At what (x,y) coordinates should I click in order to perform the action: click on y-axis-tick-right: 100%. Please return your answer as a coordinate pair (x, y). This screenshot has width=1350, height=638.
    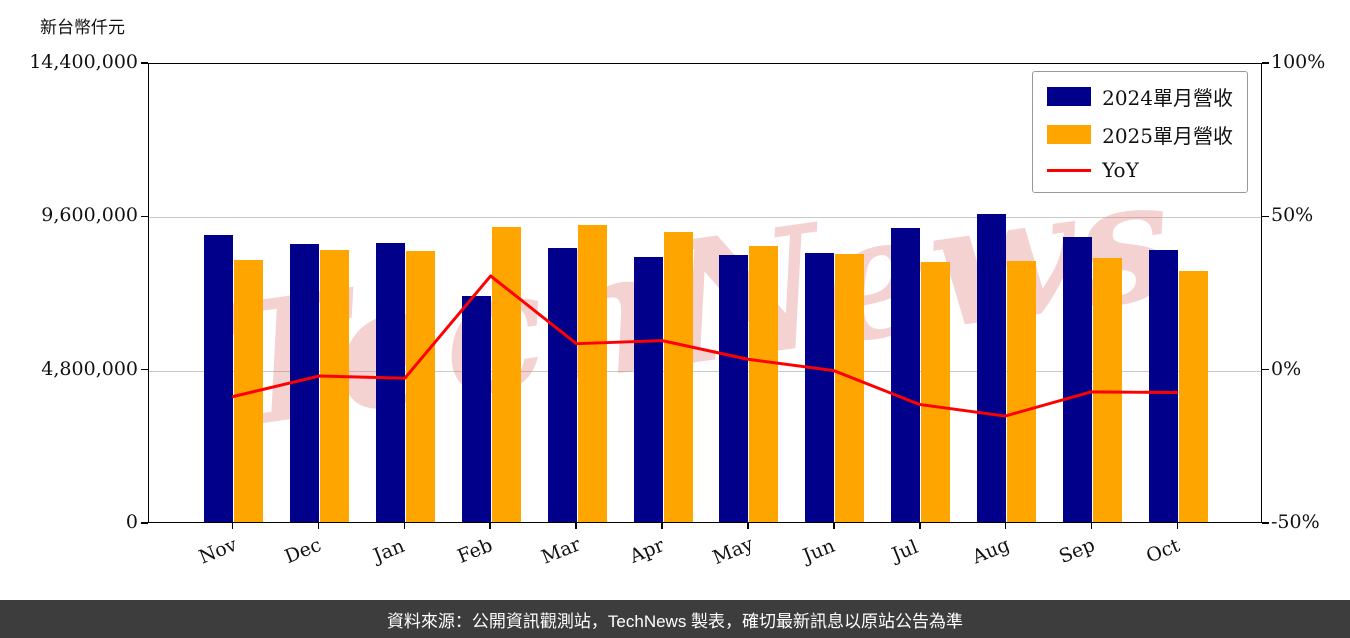
    Looking at the image, I should click on (1298, 62).